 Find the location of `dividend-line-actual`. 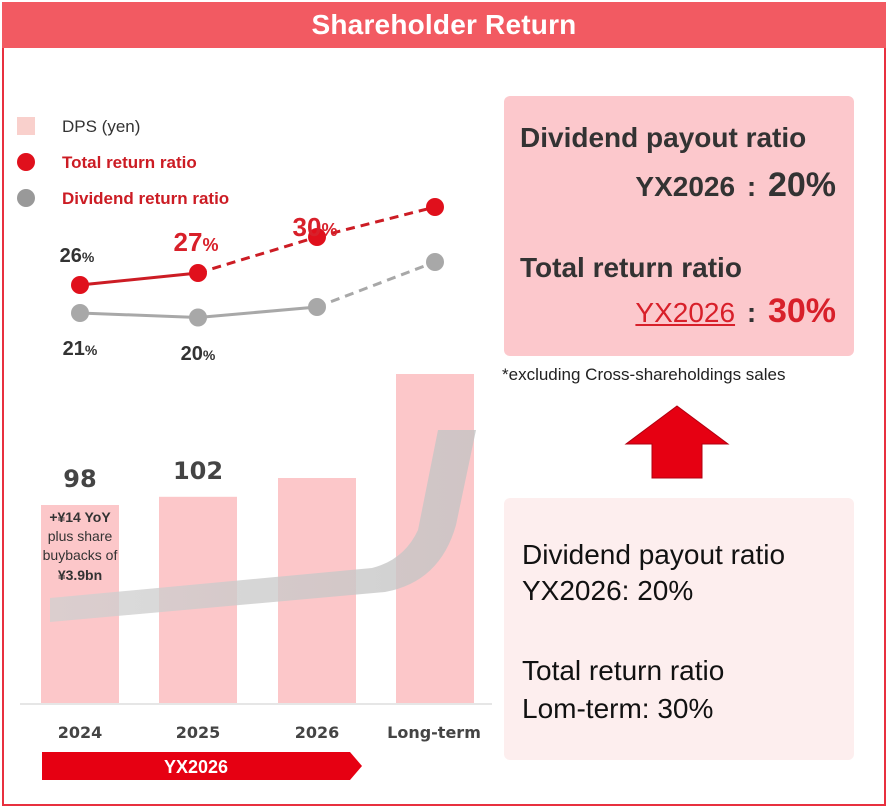

dividend-line-actual is located at coordinates (139, 315).